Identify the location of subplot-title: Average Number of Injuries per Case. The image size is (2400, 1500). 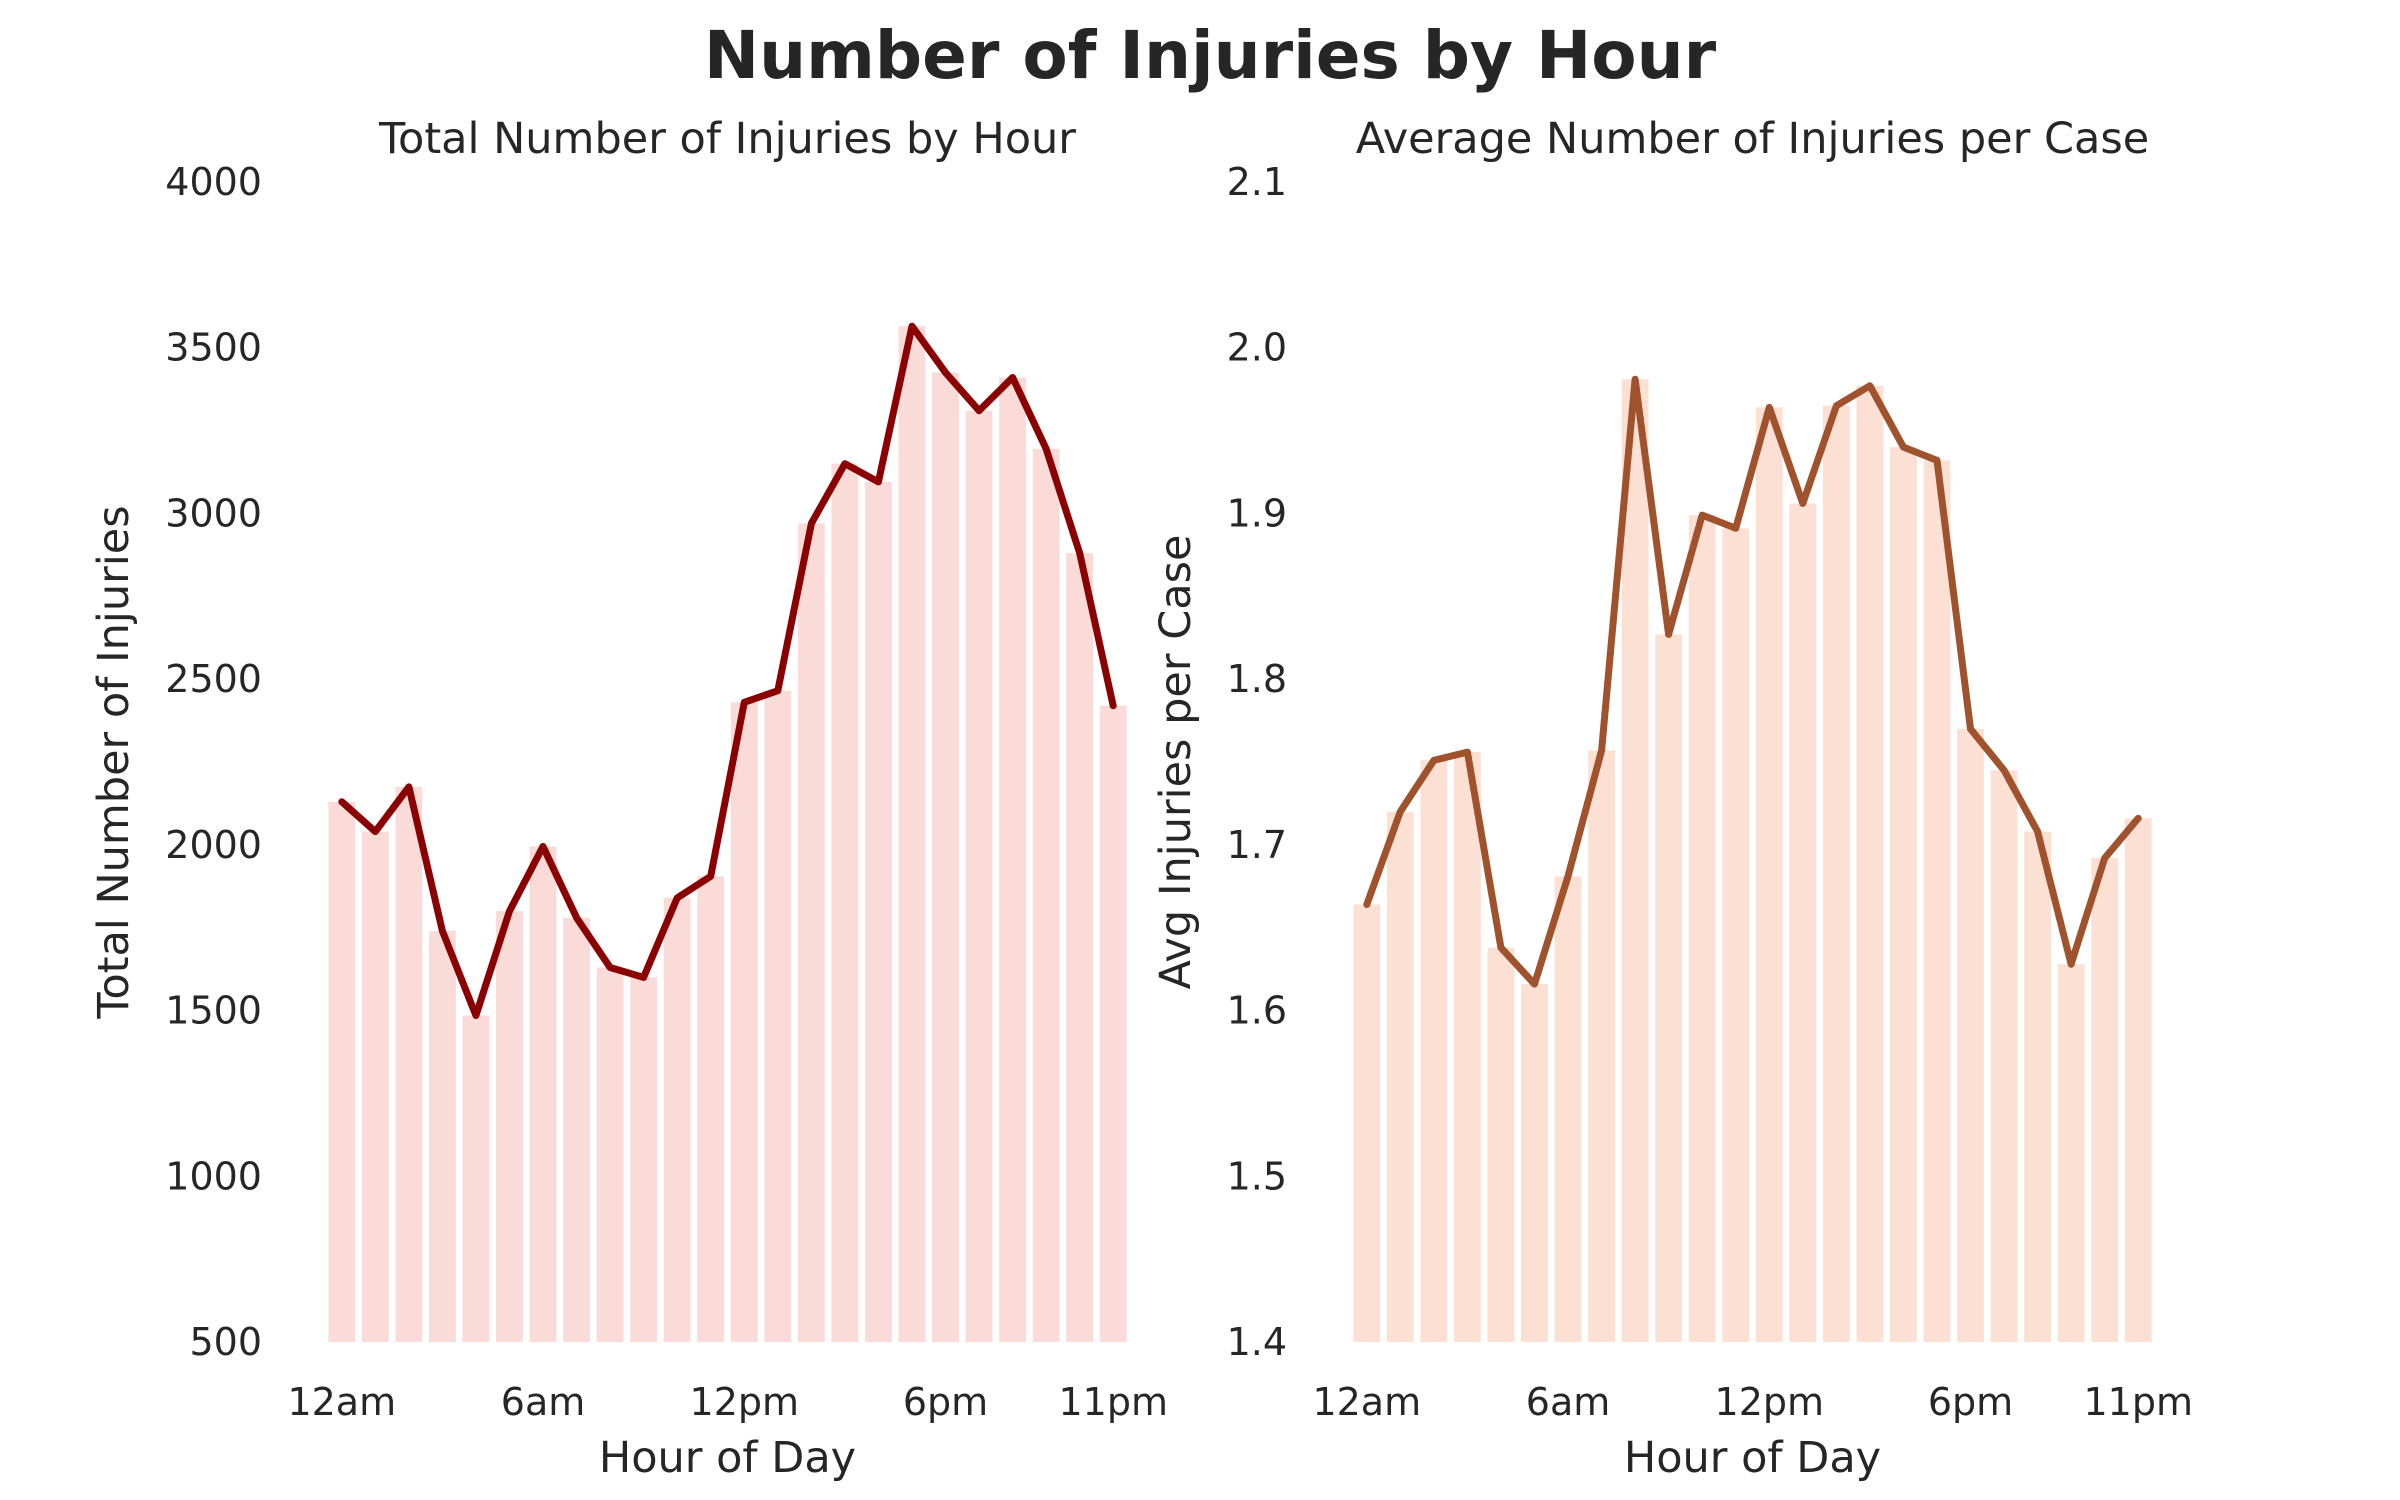
(1752, 139).